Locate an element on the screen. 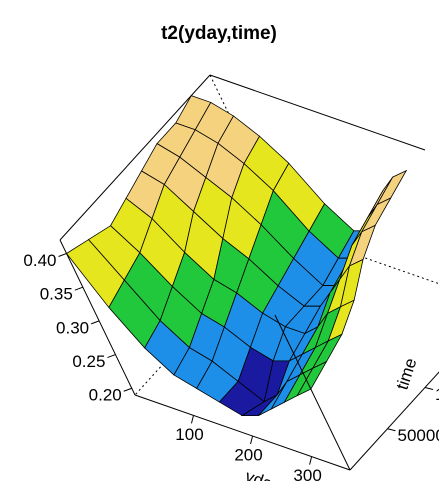 This screenshot has height=481, width=439. x-tick-label: 100 is located at coordinates (189, 434).